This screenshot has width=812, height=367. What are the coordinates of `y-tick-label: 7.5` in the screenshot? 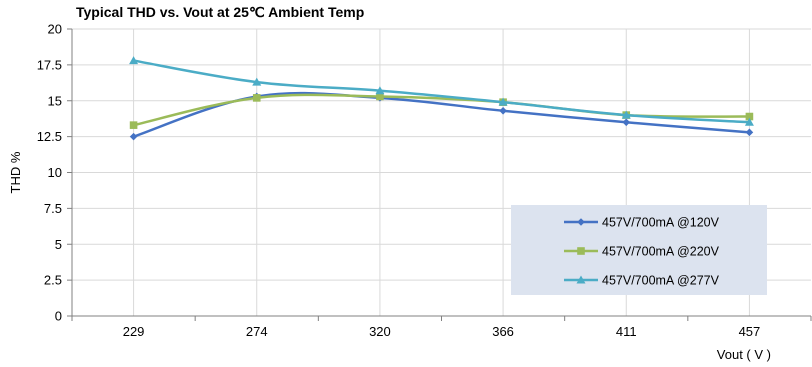 It's located at (53, 208).